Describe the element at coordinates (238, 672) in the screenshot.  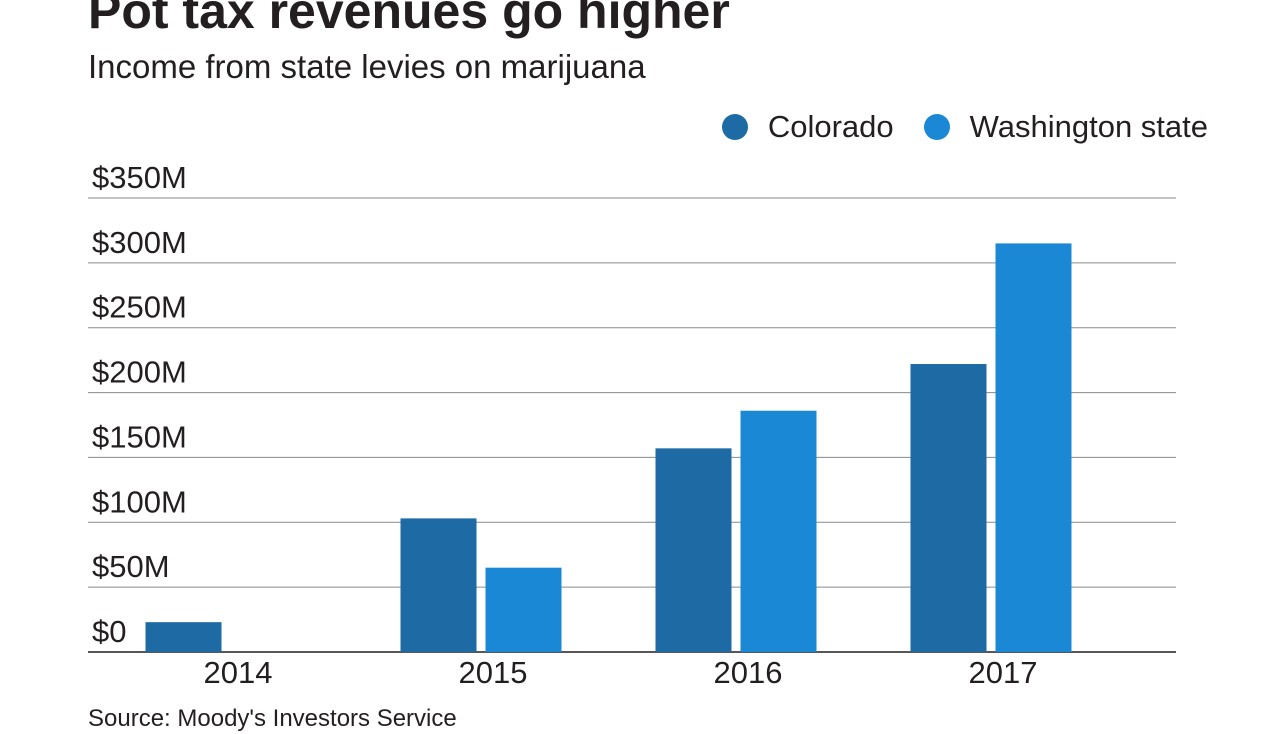
I see `x-tick-label: 2014` at that location.